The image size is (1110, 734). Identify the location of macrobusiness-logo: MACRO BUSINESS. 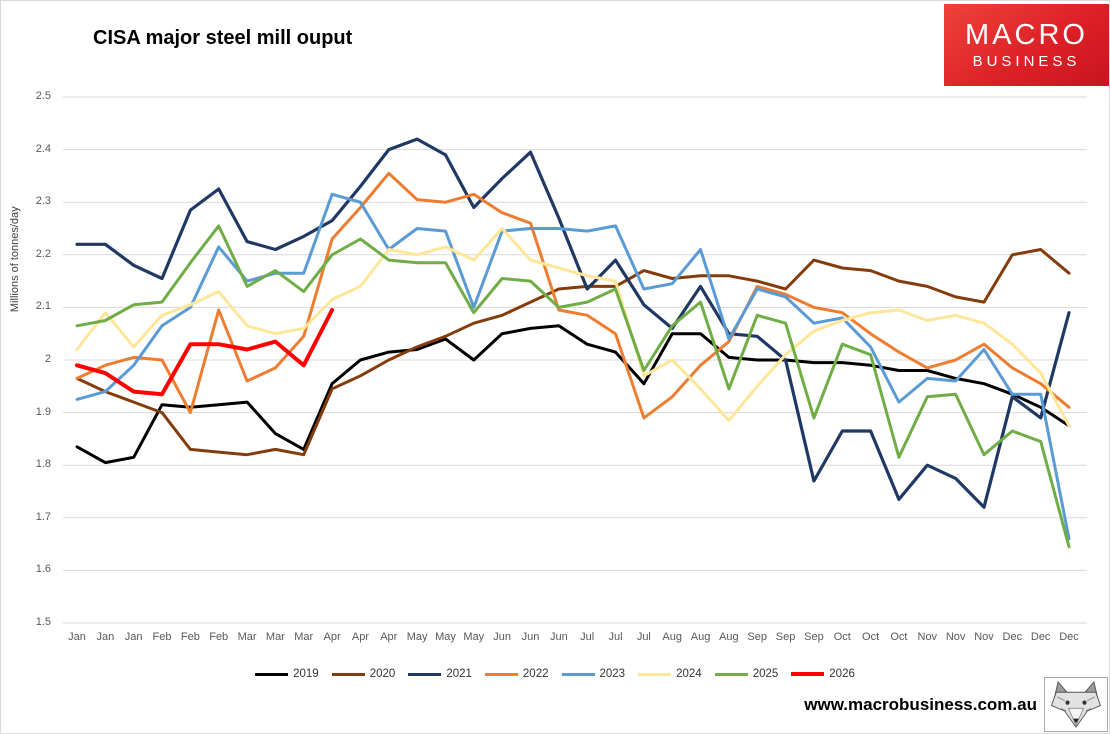
(1026, 45).